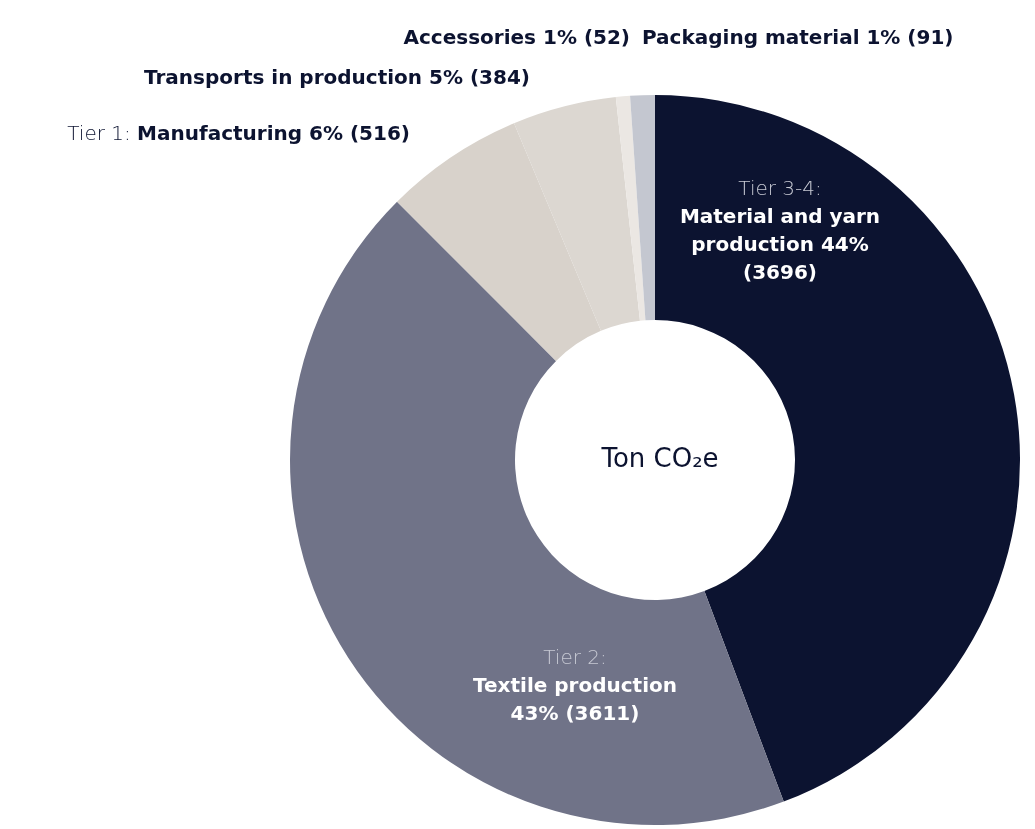  Describe the element at coordinates (798, 37) in the screenshot. I see `slice-label: Packaging material 1% (91)` at that location.